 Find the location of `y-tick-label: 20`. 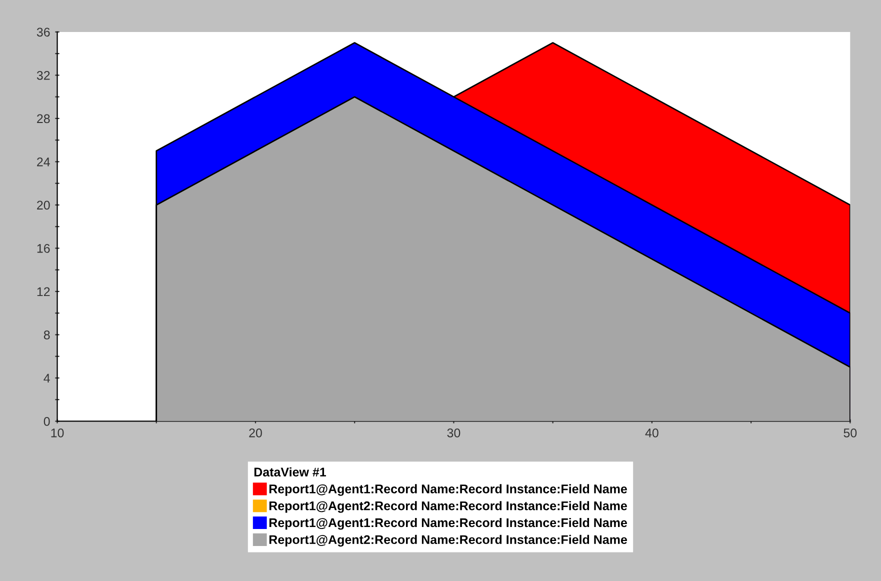

y-tick-label: 20 is located at coordinates (43, 205).